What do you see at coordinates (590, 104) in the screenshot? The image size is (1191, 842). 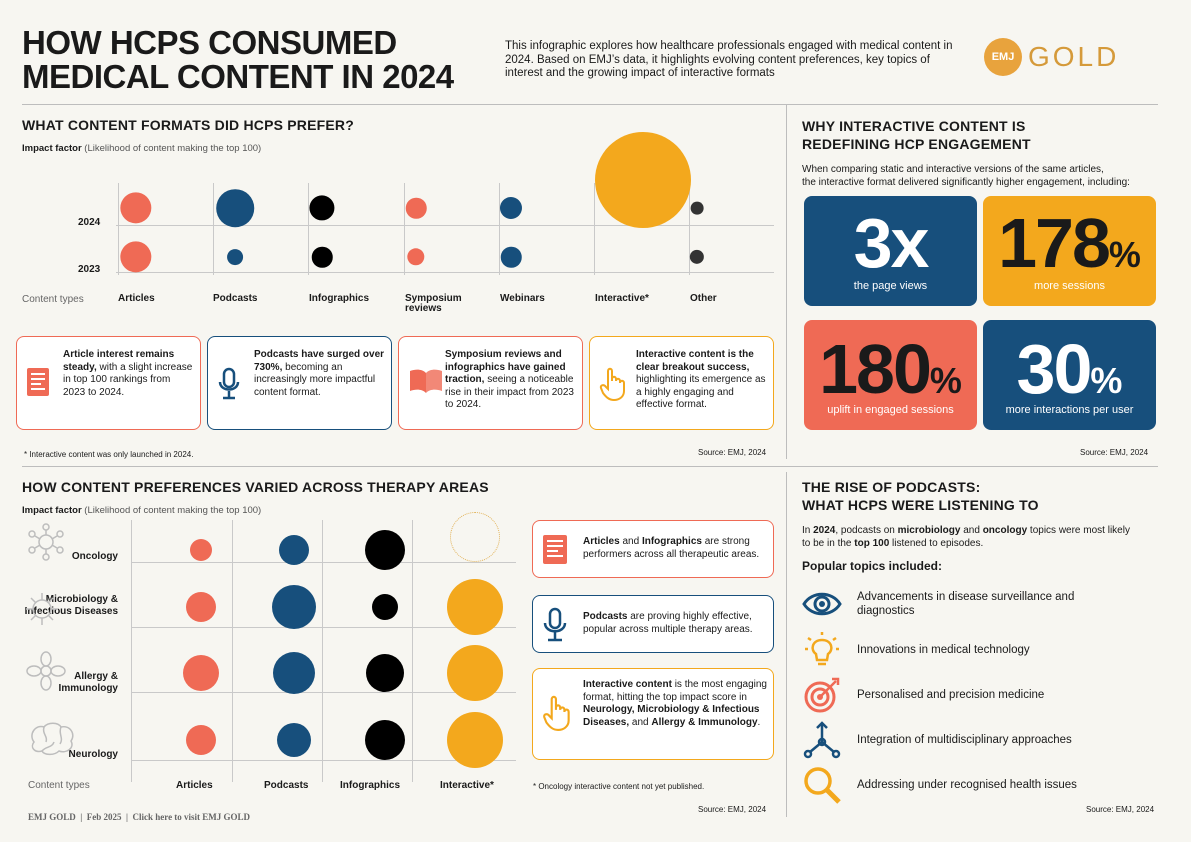 I see `header-divider` at bounding box center [590, 104].